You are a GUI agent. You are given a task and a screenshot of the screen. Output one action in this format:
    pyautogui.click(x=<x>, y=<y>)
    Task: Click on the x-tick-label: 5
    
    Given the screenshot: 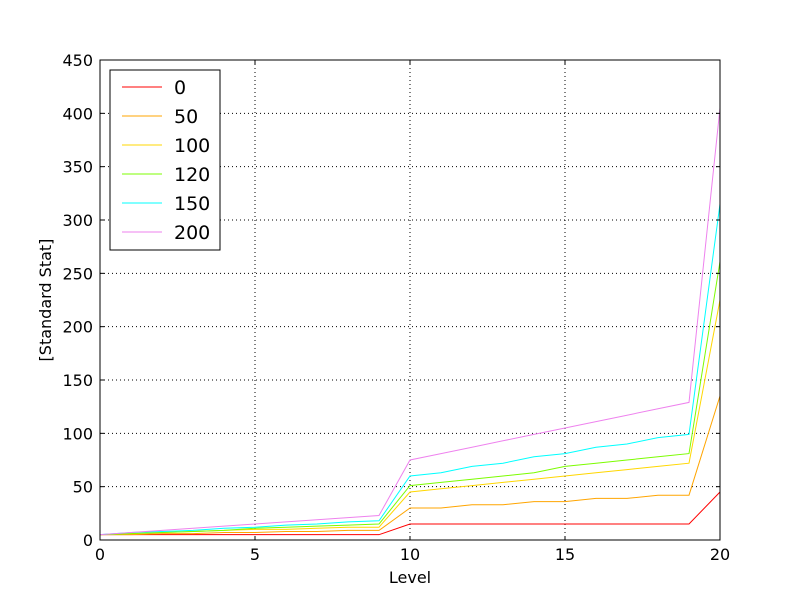 What is the action you would take?
    pyautogui.click(x=255, y=554)
    